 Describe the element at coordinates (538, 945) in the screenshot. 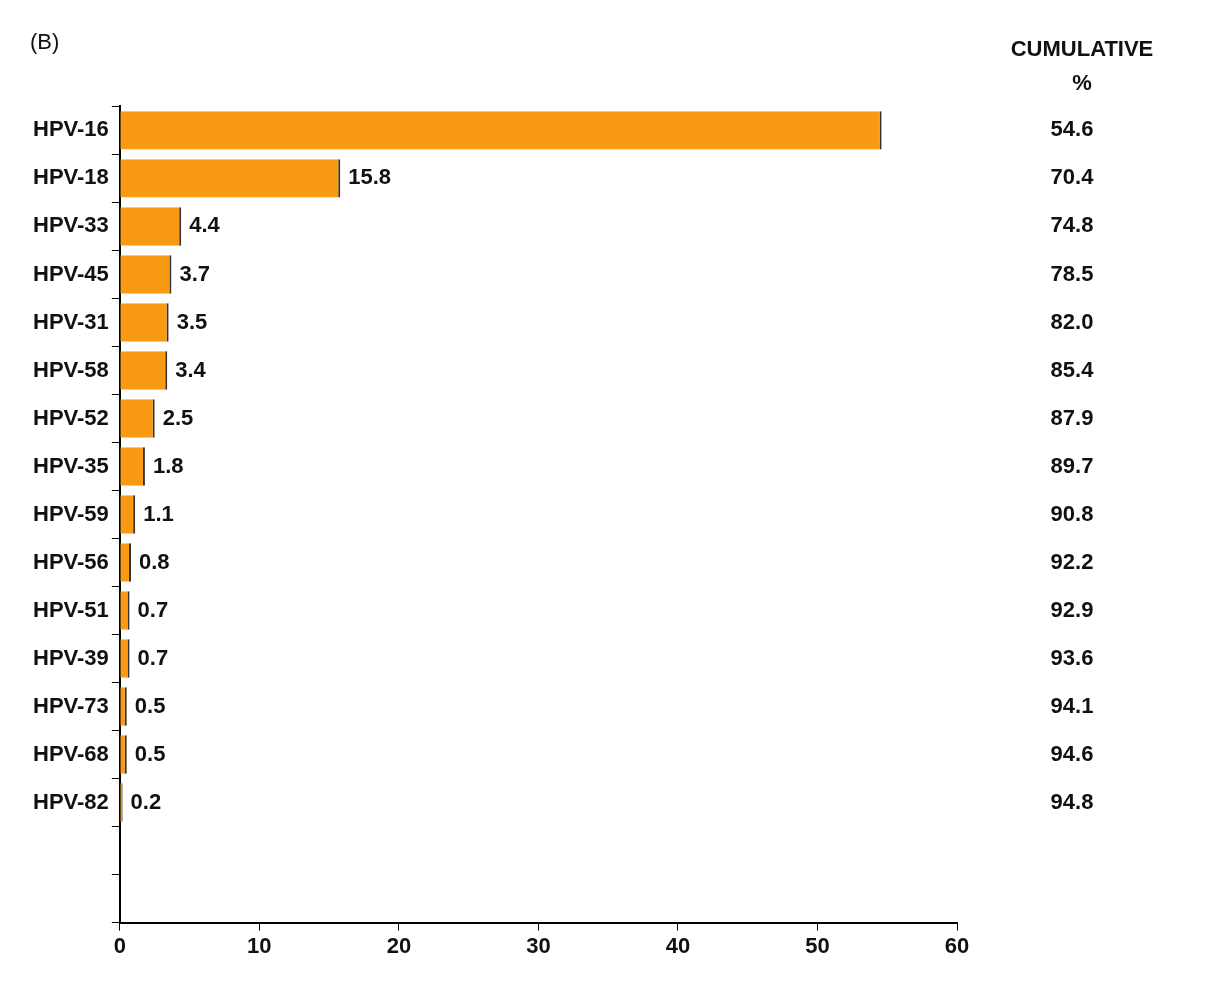

I see `x-tick-label: 30` at that location.